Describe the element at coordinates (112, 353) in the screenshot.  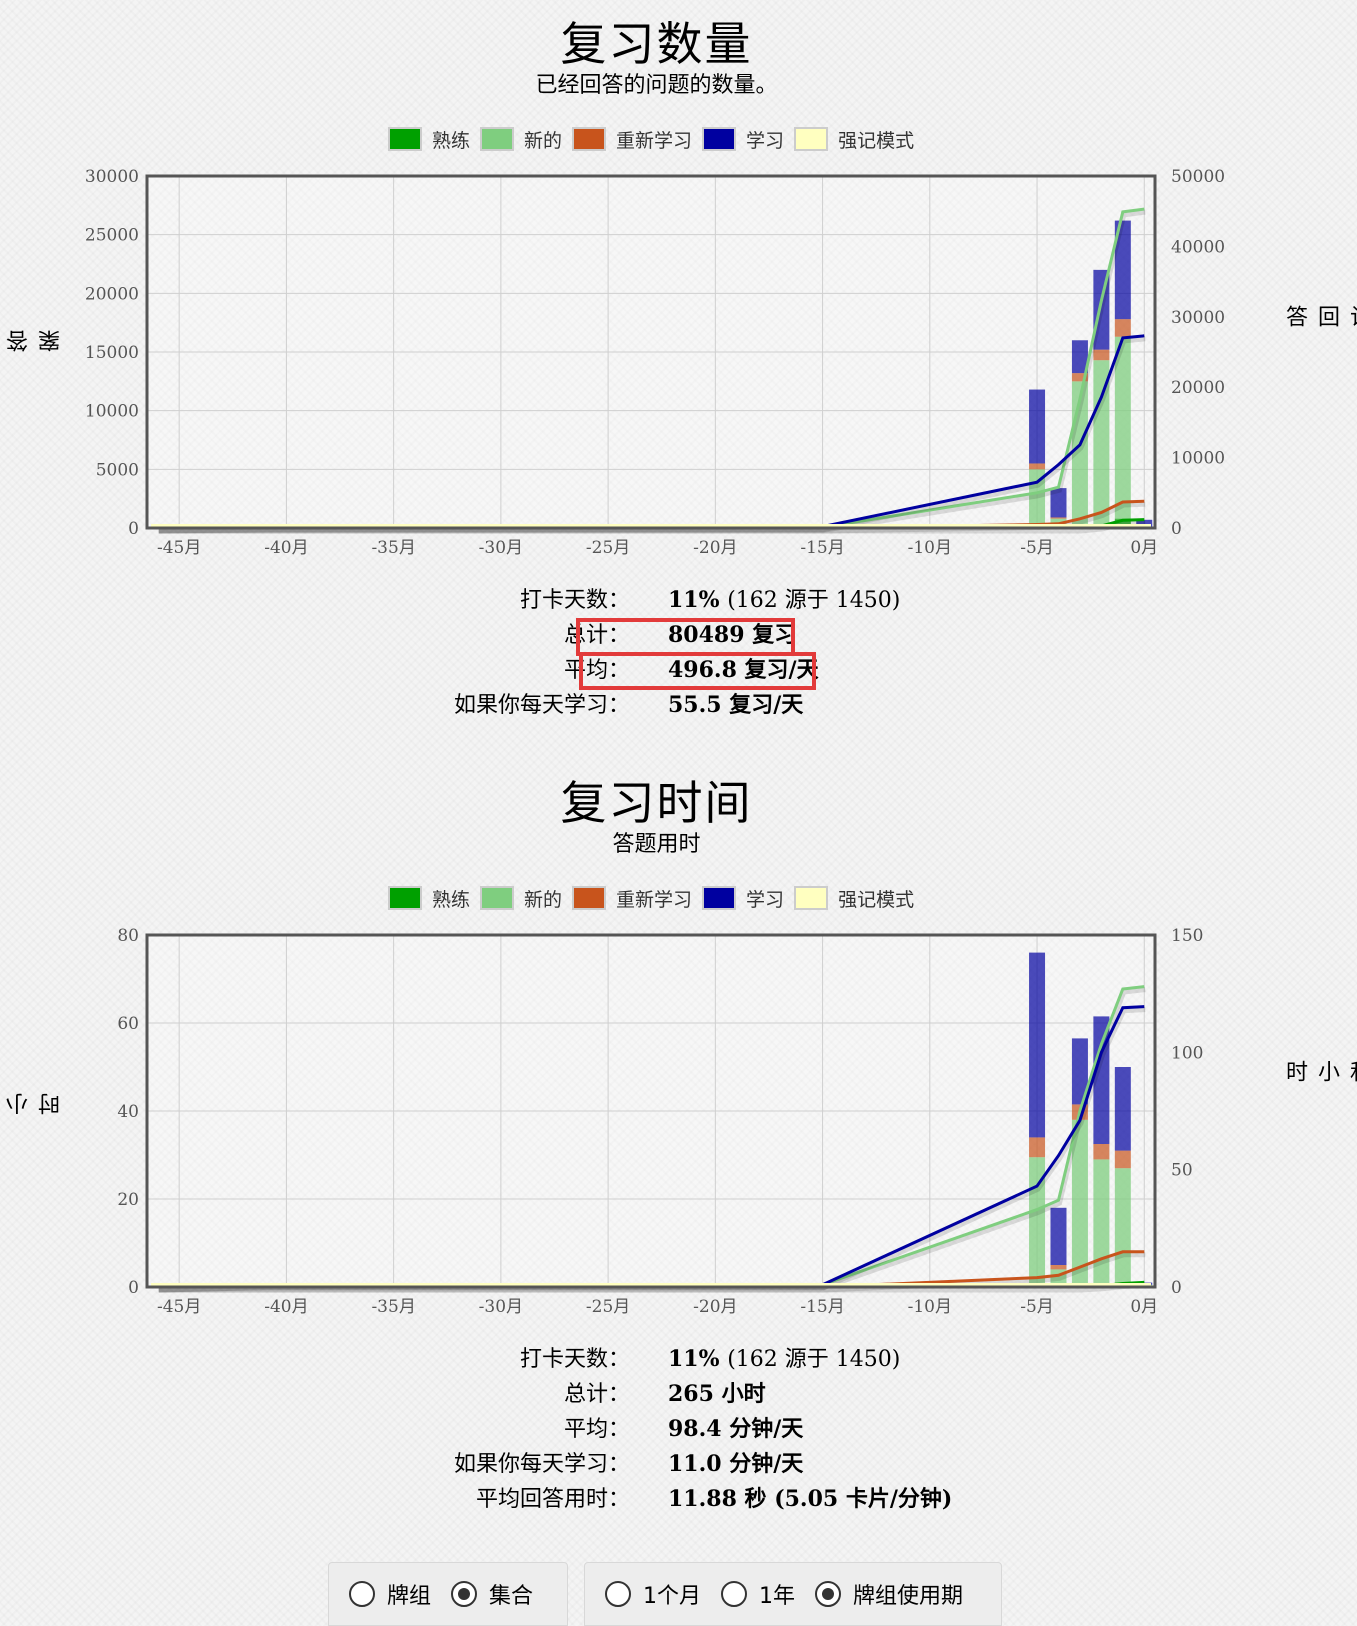
I see `y-tick-label: 15000` at that location.